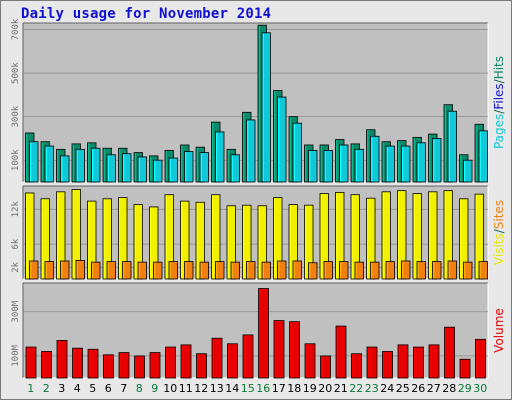 The width and height of the screenshot is (512, 400). I want to click on chart-title: Daily usage for November 2014, so click(146, 14).